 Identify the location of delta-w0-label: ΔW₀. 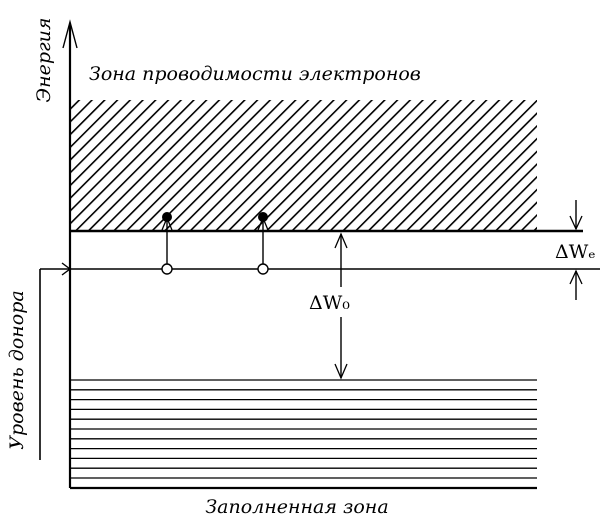
(329, 303).